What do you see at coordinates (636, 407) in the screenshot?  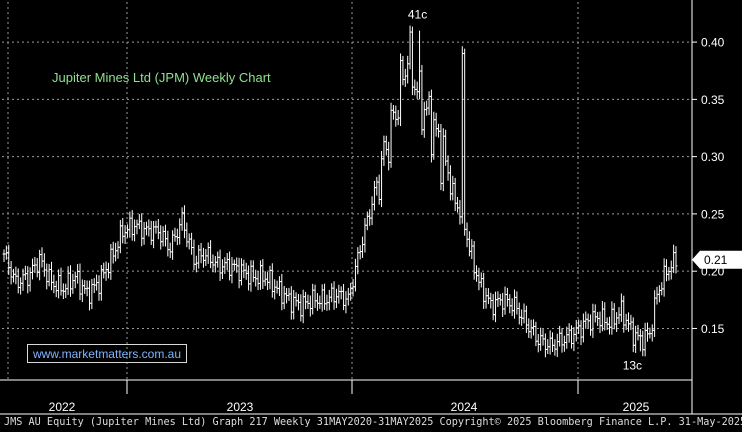 I see `x-tick-label: 2025` at bounding box center [636, 407].